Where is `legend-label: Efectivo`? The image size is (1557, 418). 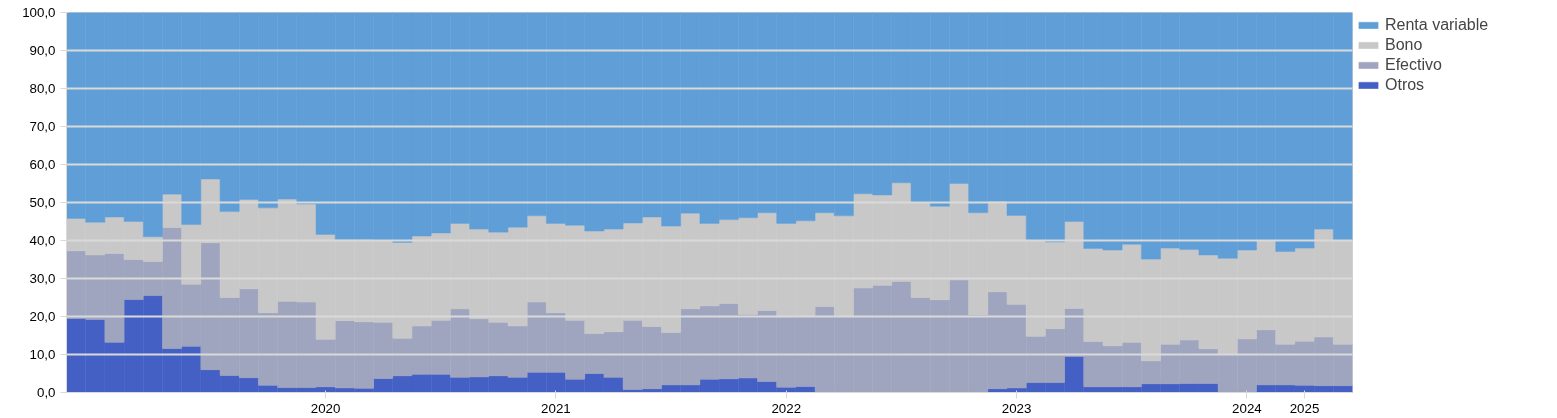 legend-label: Efectivo is located at coordinates (1413, 65).